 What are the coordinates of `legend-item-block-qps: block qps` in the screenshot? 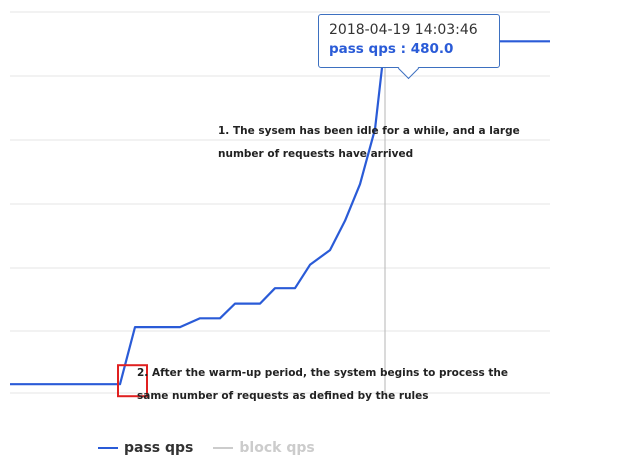 It's located at (264, 448).